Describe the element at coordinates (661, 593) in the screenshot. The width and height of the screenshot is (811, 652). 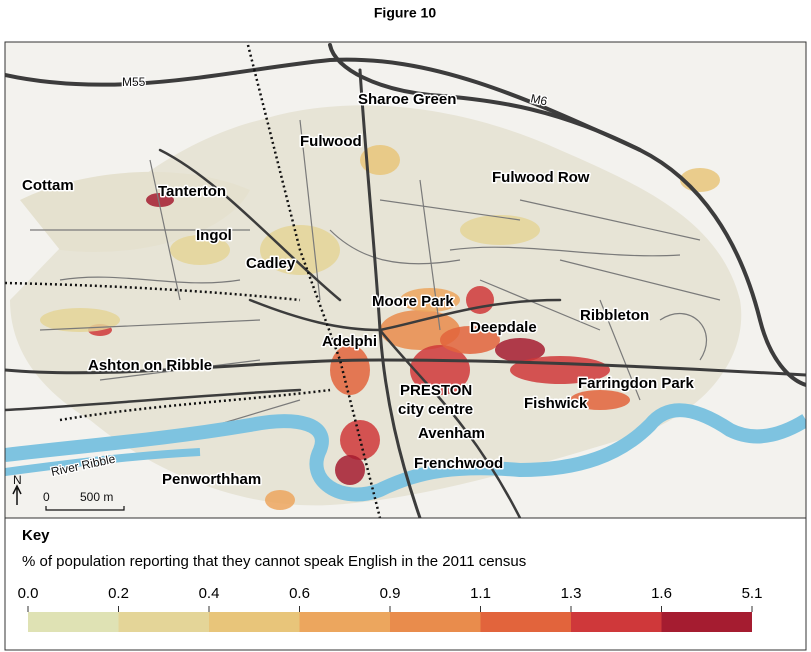
I see `legend-break-label: 1.6` at that location.